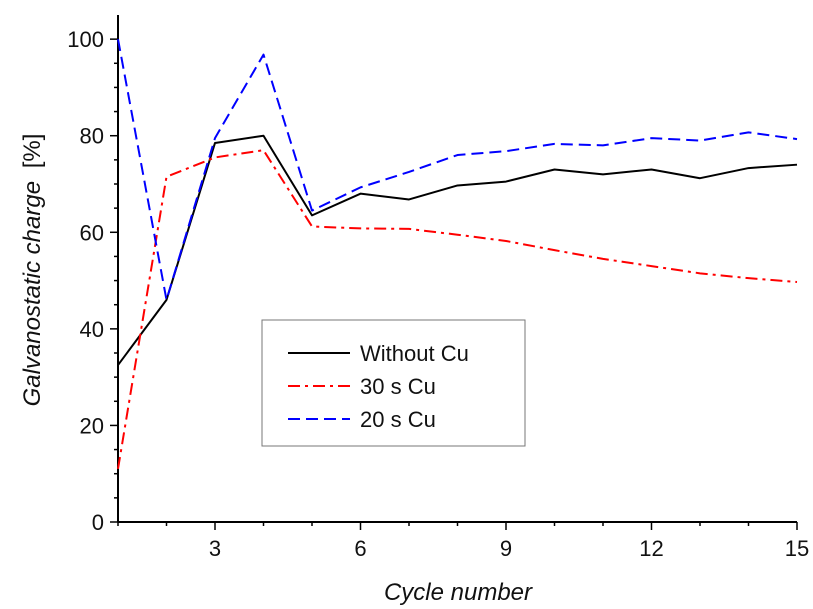 This screenshot has width=813, height=609. What do you see at coordinates (98, 522) in the screenshot?
I see `y-tick-label: 0` at bounding box center [98, 522].